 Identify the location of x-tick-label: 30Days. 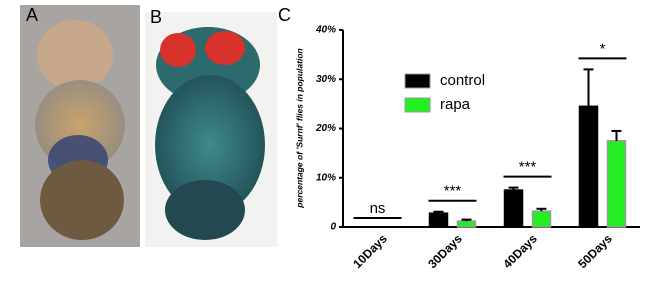
(445, 251).